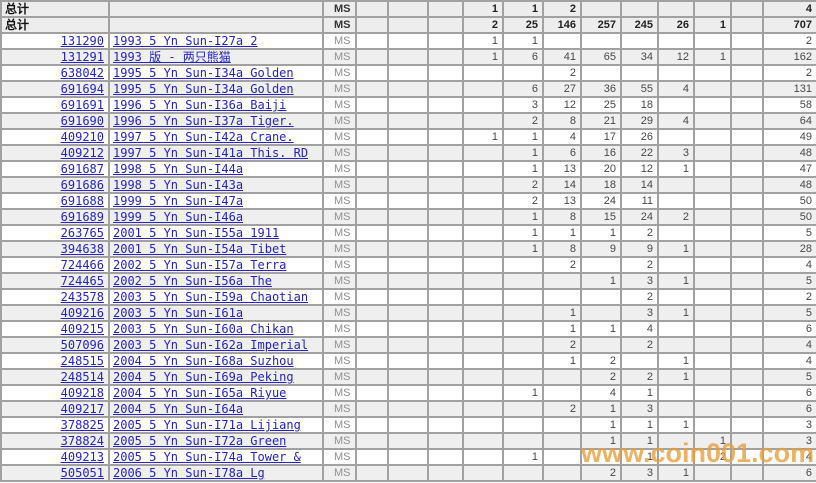  Describe the element at coordinates (82, 233) in the screenshot. I see `cert-number-link: 263765` at that location.